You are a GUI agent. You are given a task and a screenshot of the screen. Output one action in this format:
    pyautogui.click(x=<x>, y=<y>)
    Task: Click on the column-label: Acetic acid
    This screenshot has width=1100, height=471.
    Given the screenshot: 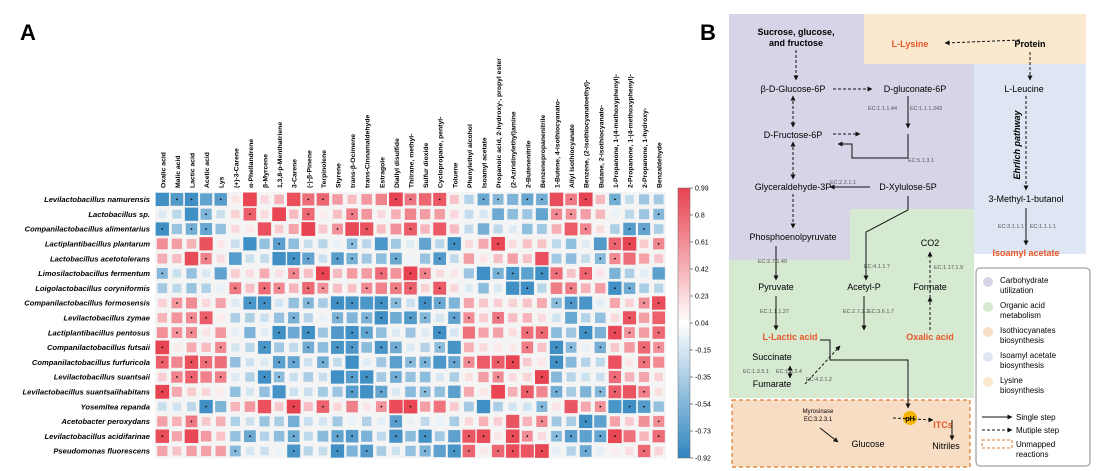 What is the action you would take?
    pyautogui.click(x=207, y=170)
    